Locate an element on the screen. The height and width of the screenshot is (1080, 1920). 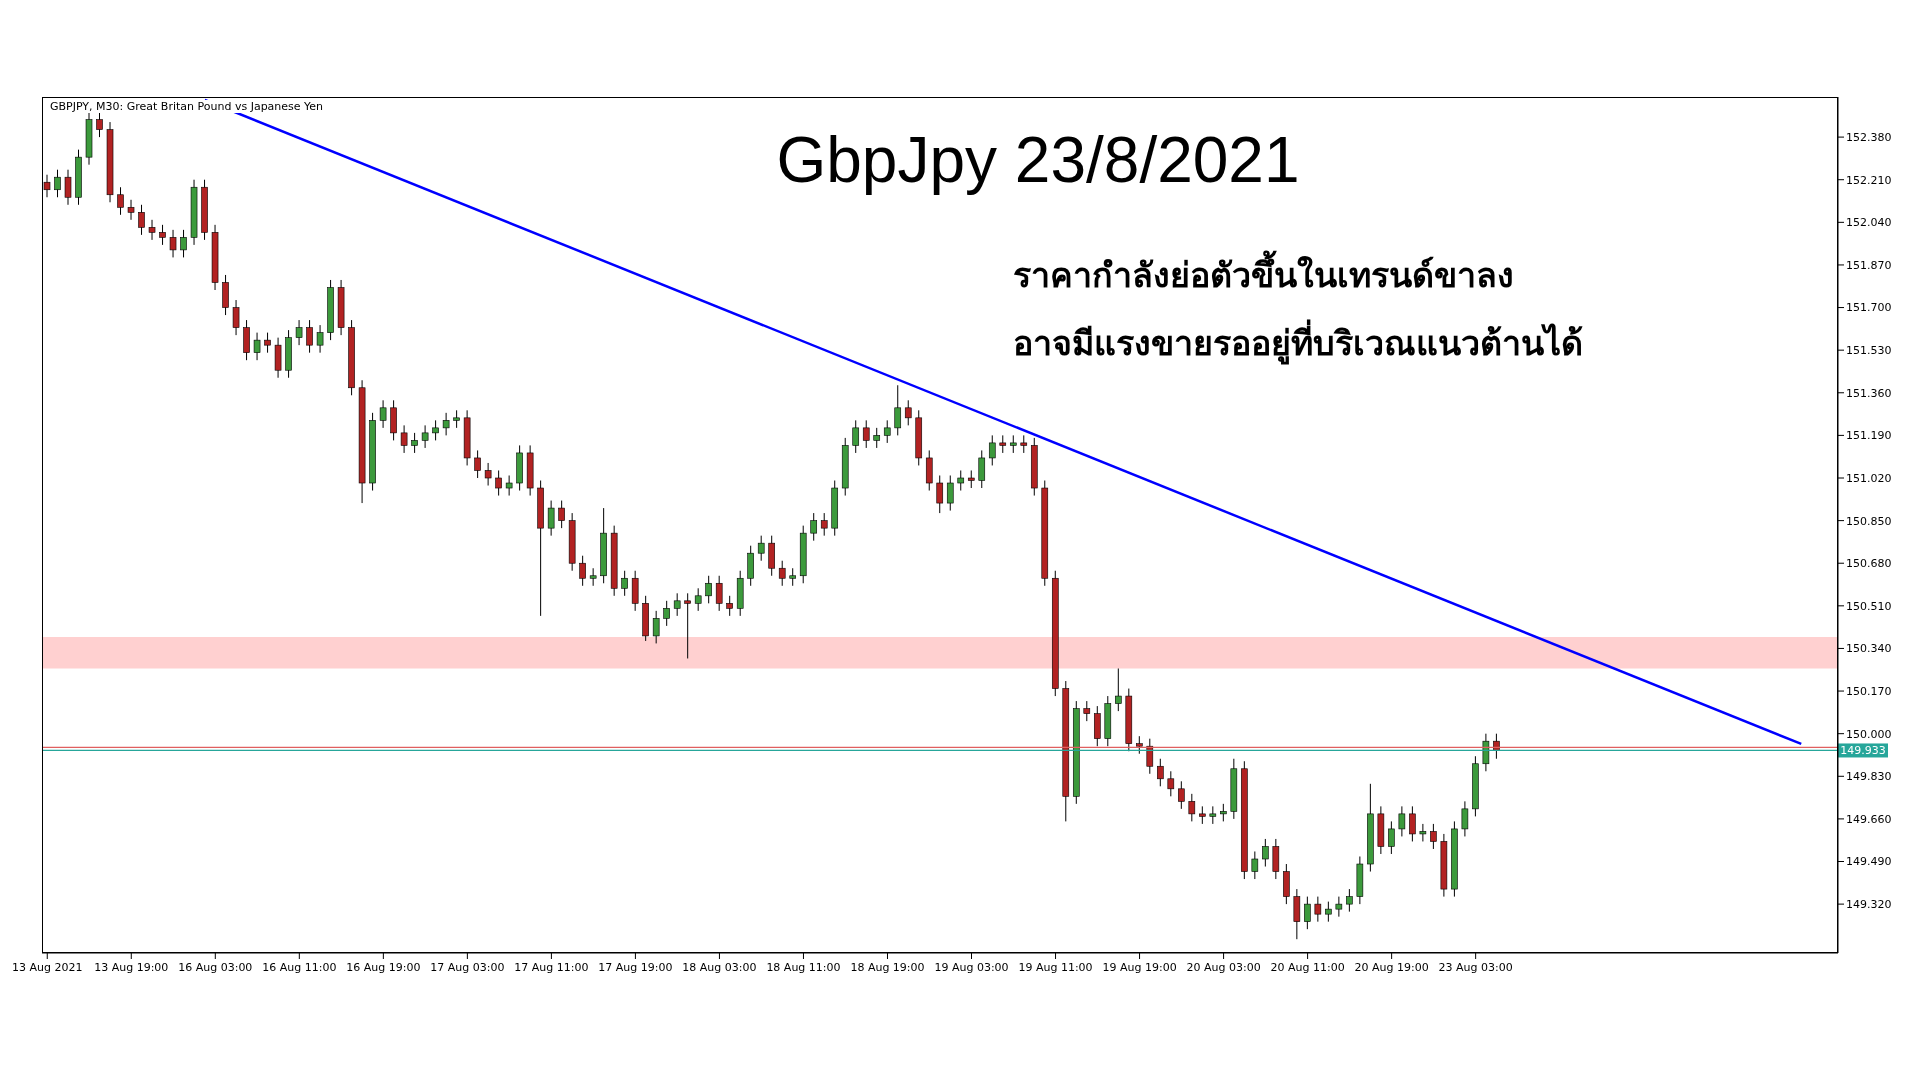
y-tick-label: 150.850 is located at coordinates (1869, 521).